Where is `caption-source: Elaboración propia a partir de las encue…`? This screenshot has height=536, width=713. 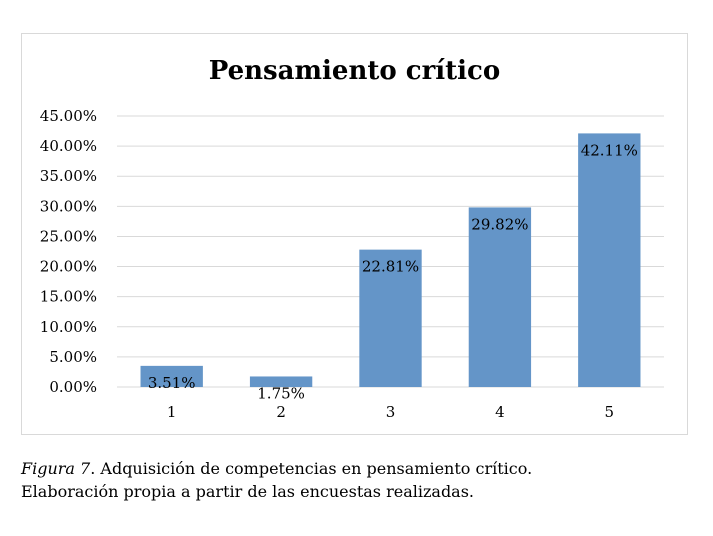 caption-source: Elaboración propia a partir de las encue… is located at coordinates (248, 491).